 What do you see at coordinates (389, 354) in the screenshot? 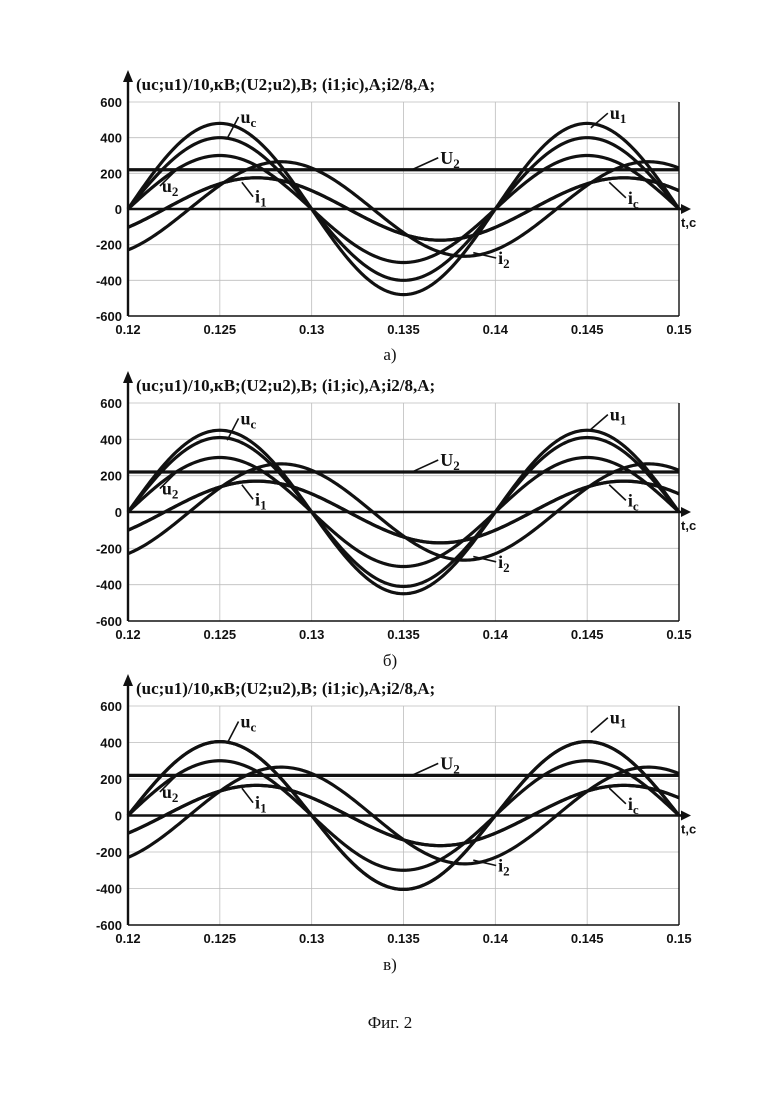
I see `panel-label: а)` at bounding box center [389, 354].